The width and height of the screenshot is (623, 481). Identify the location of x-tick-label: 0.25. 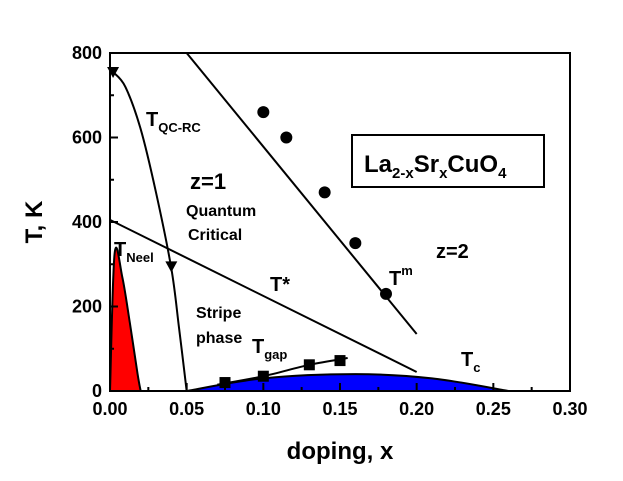
(493, 409).